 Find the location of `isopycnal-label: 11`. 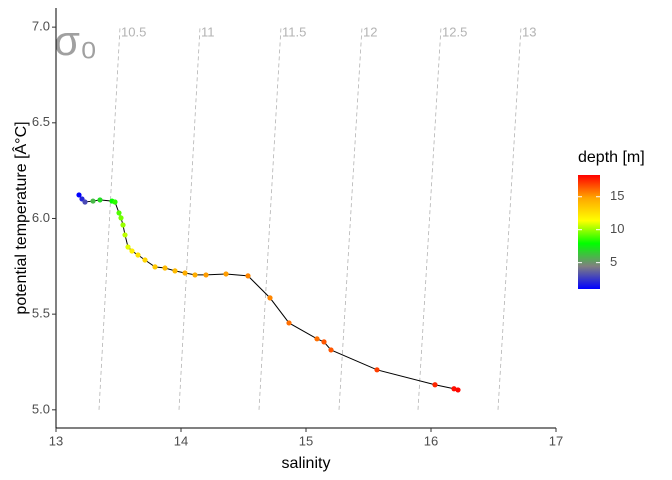

isopycnal-label: 11 is located at coordinates (208, 32).